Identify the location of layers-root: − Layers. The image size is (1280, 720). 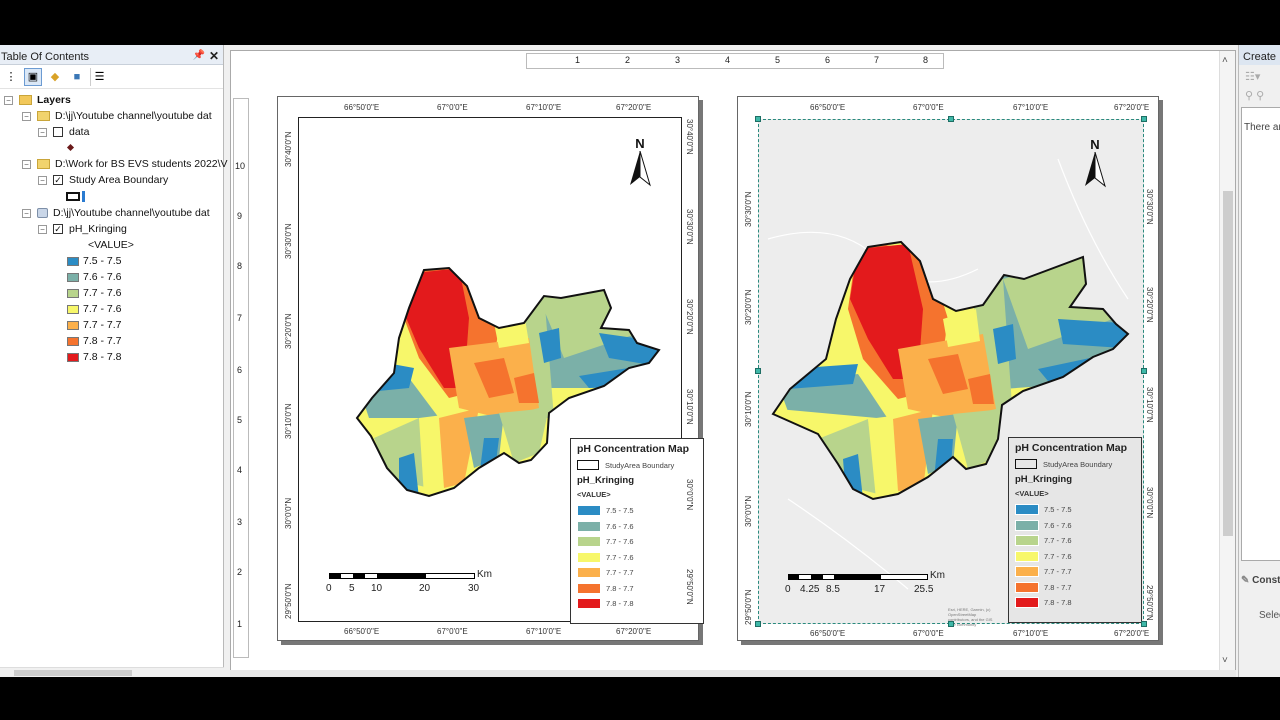
(37, 100).